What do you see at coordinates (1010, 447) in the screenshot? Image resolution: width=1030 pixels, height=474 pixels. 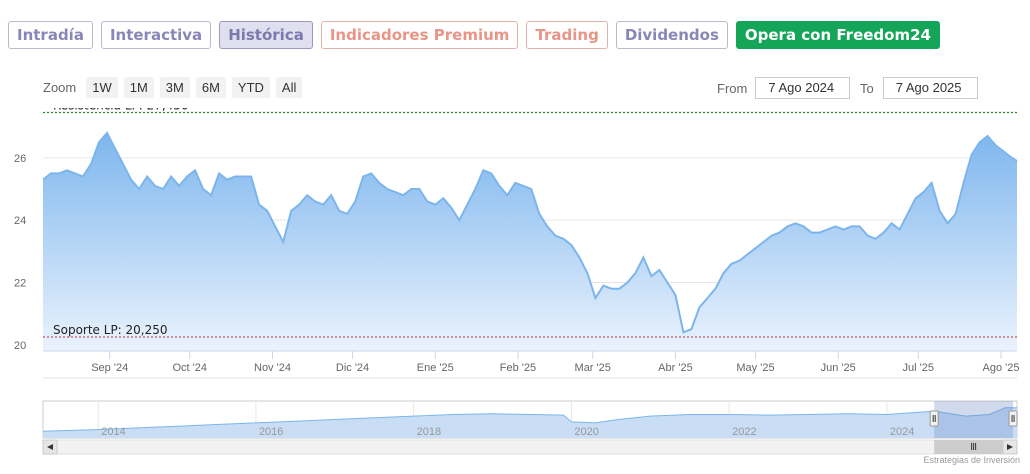 I see `chevron-right-icon` at bounding box center [1010, 447].